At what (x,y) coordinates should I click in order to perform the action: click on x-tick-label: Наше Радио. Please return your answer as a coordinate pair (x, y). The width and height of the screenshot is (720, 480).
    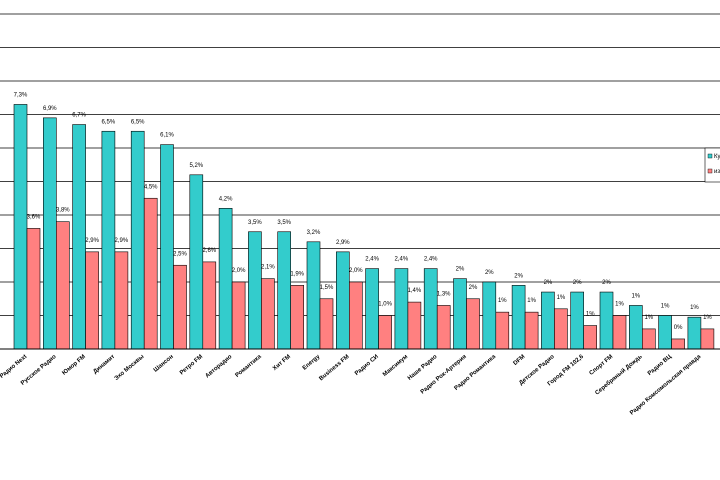
    Looking at the image, I should click on (423, 368).